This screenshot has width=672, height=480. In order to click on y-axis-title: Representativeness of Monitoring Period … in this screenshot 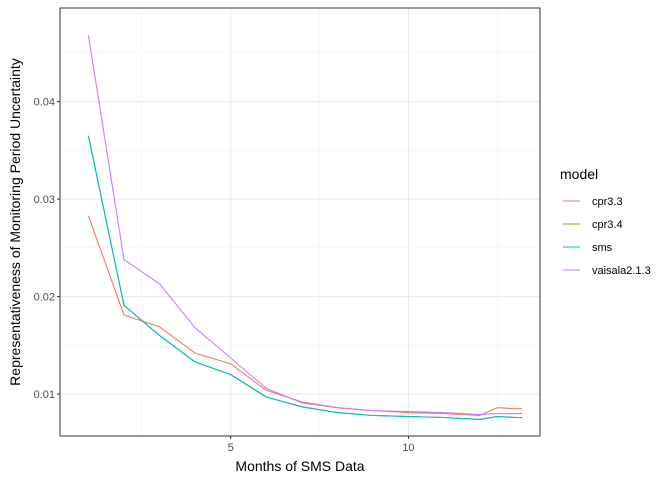, I will do `click(15, 222)`.